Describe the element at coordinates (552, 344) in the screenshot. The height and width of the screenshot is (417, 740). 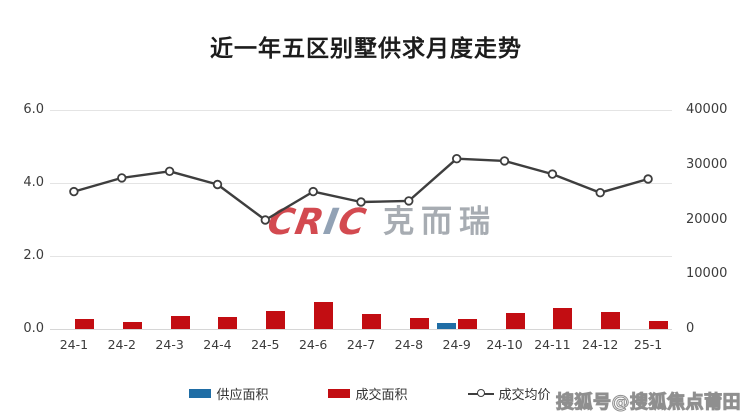
I see `x-axis-label: 24-11` at that location.